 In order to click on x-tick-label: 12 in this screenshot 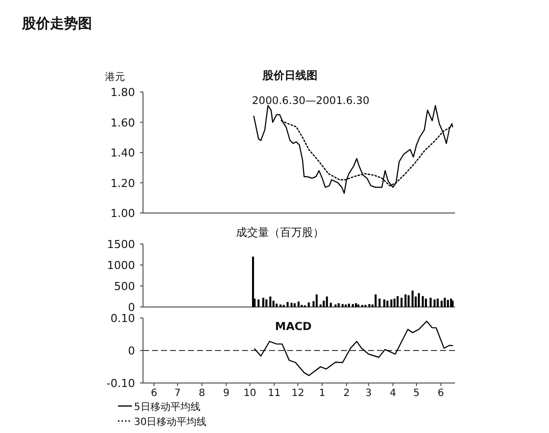, I will do `click(297, 393)`.